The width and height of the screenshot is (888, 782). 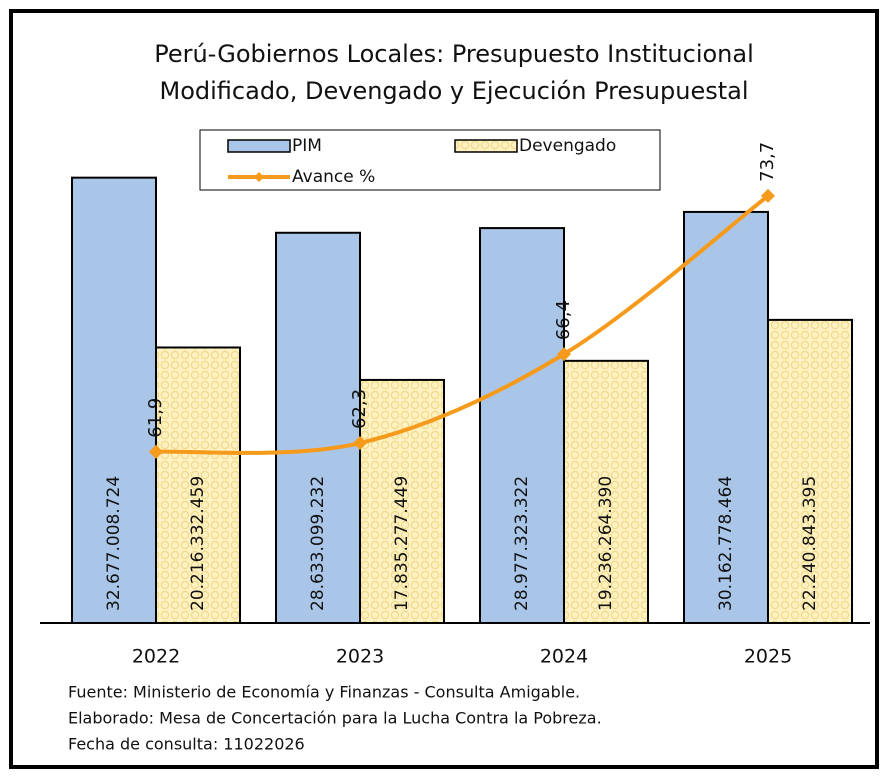 What do you see at coordinates (360, 657) in the screenshot?
I see `x-tick-label: 2023` at bounding box center [360, 657].